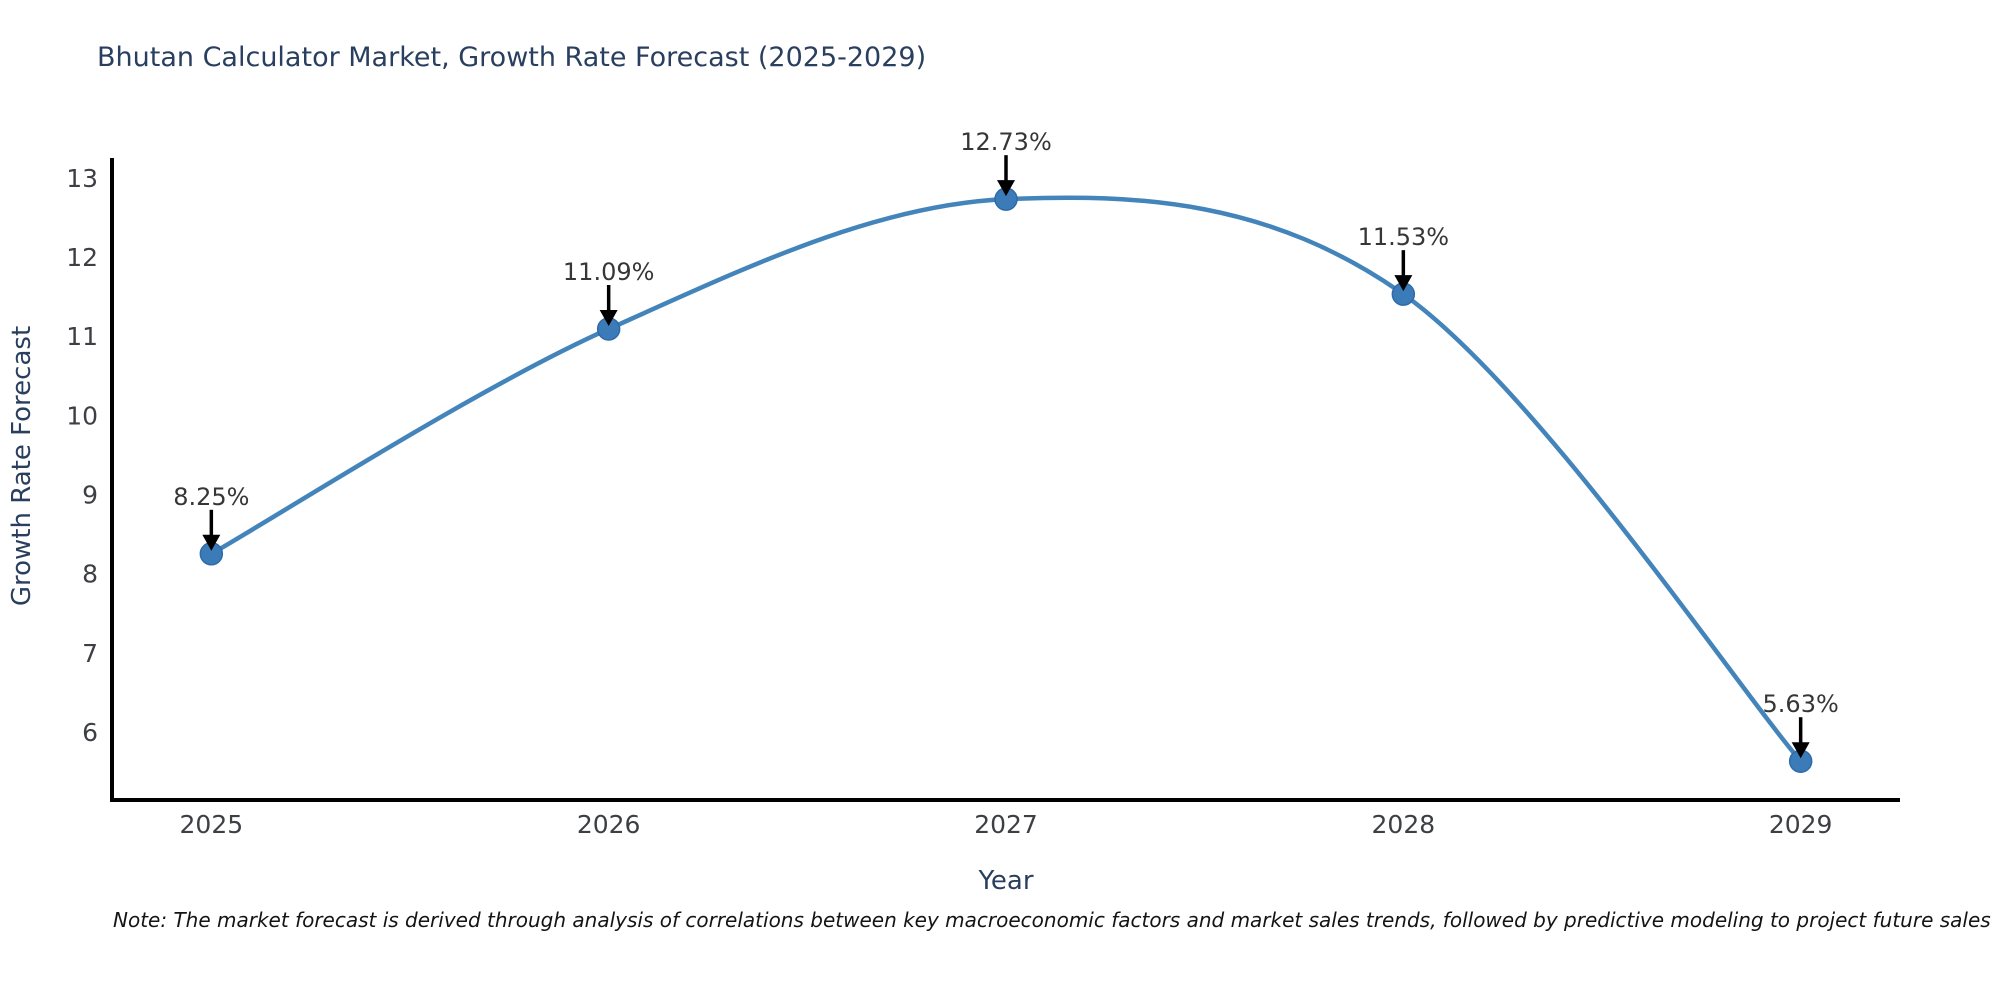  What do you see at coordinates (82, 415) in the screenshot?
I see `y-tick-label: 10` at bounding box center [82, 415].